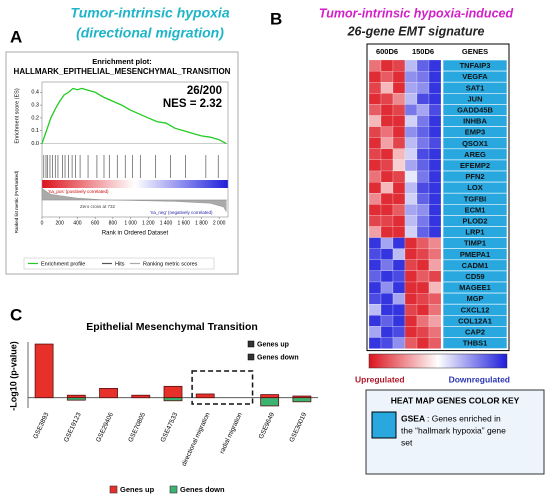  What do you see at coordinates (134, 116) in the screenshot?
I see `enrichment-line` at bounding box center [134, 116].